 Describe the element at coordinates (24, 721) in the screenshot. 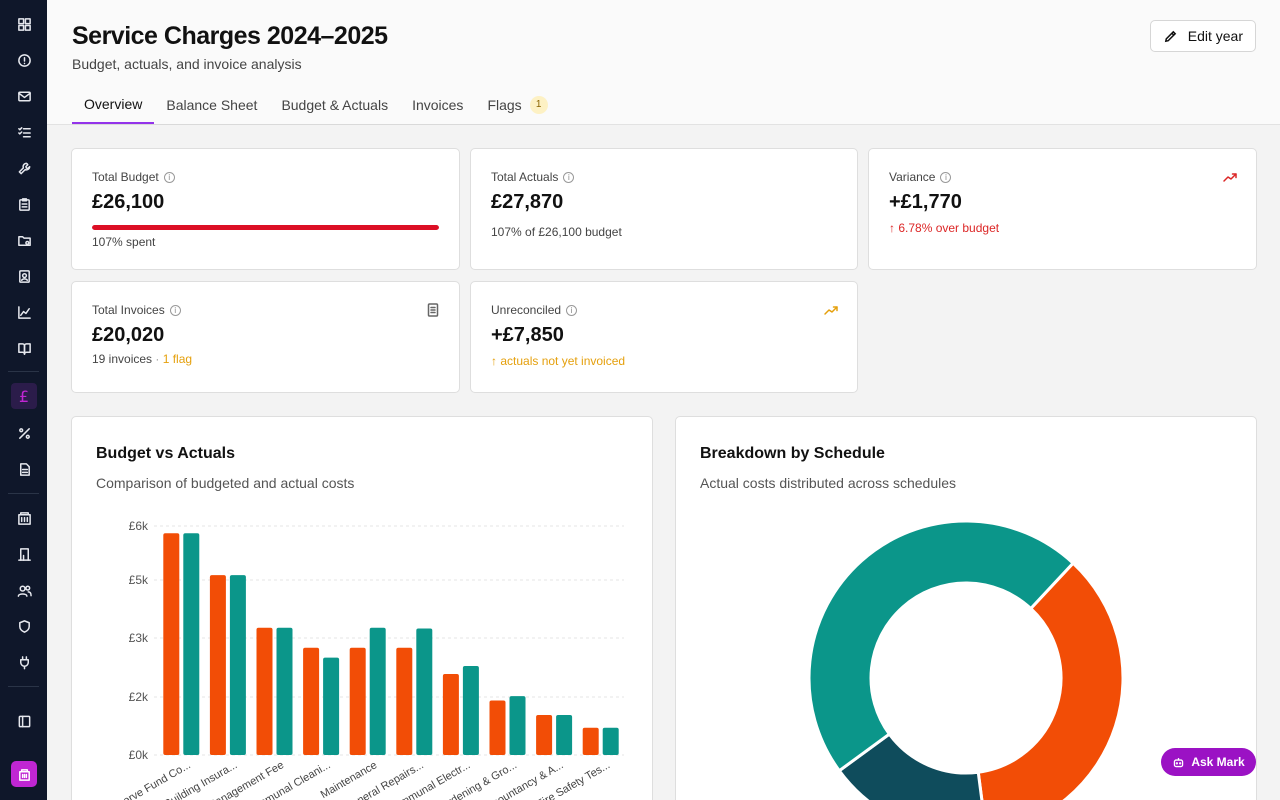

I see `panel-icon` at that location.